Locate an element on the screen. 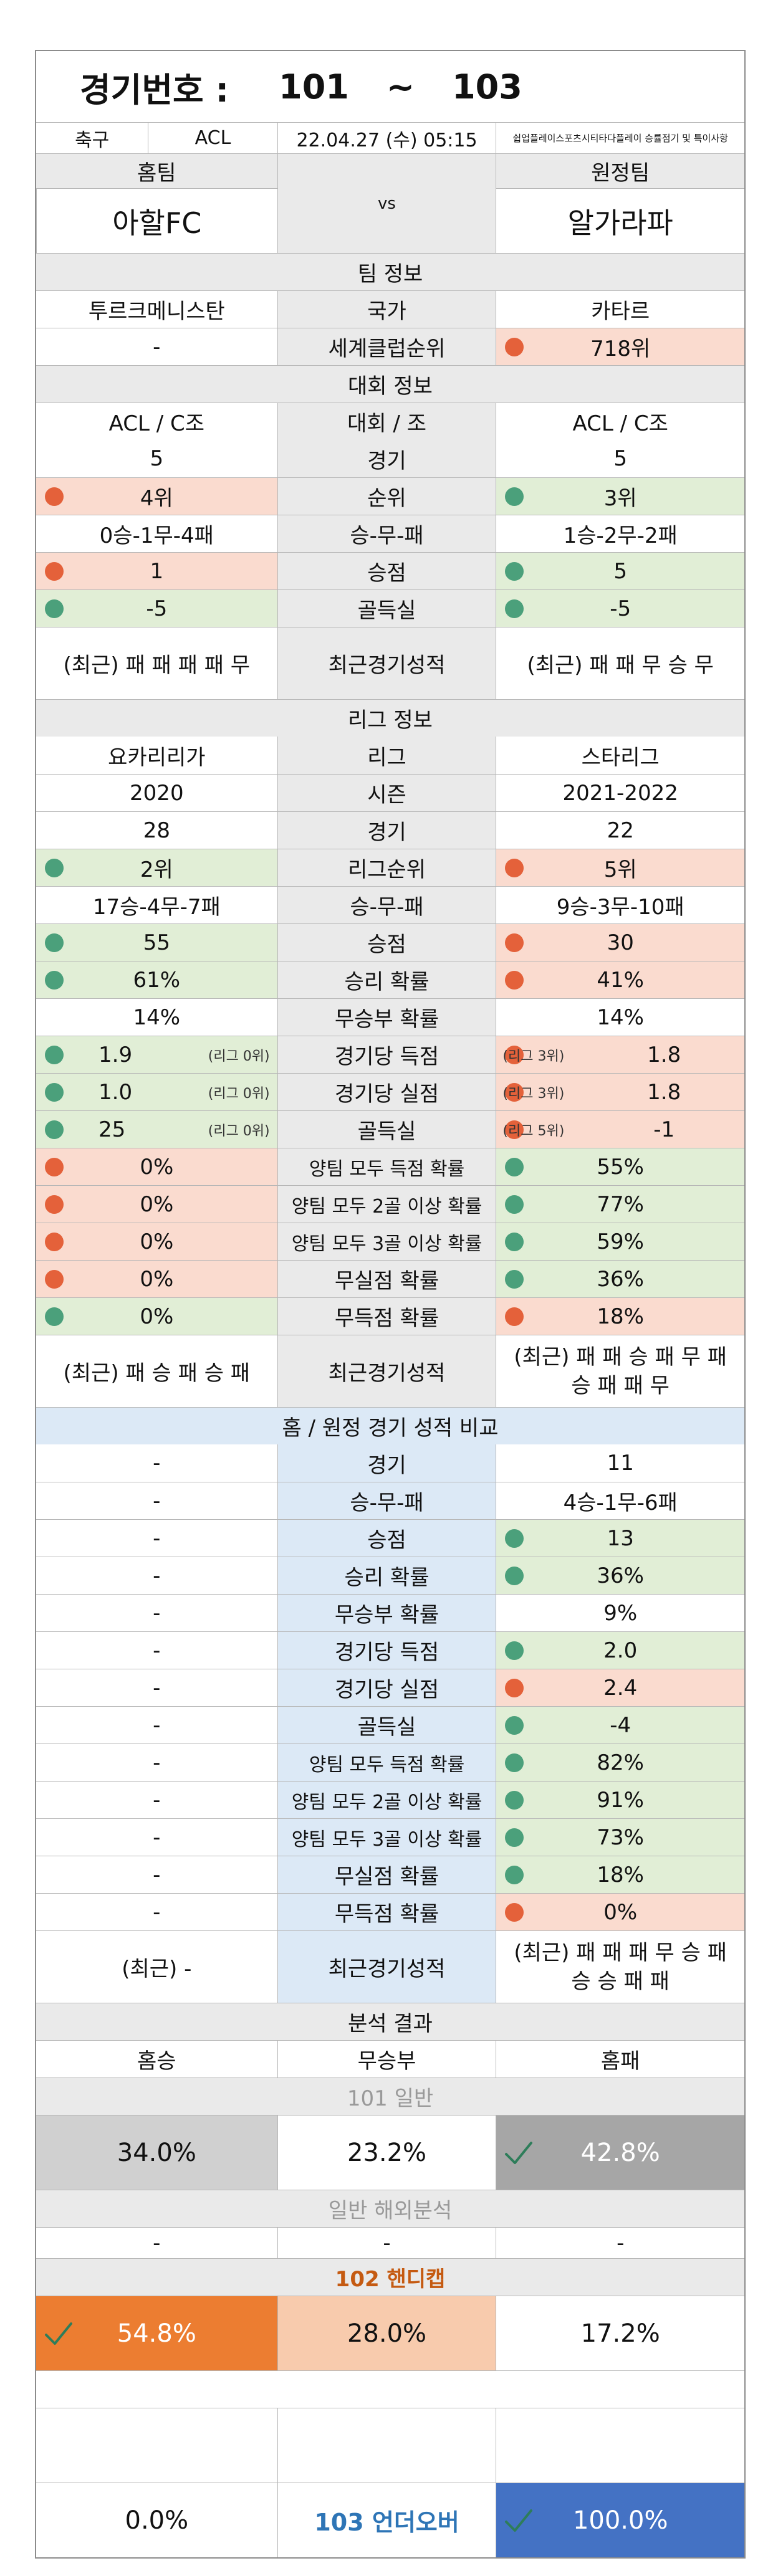 The image size is (773, 2576). vs-label: vs is located at coordinates (386, 203).